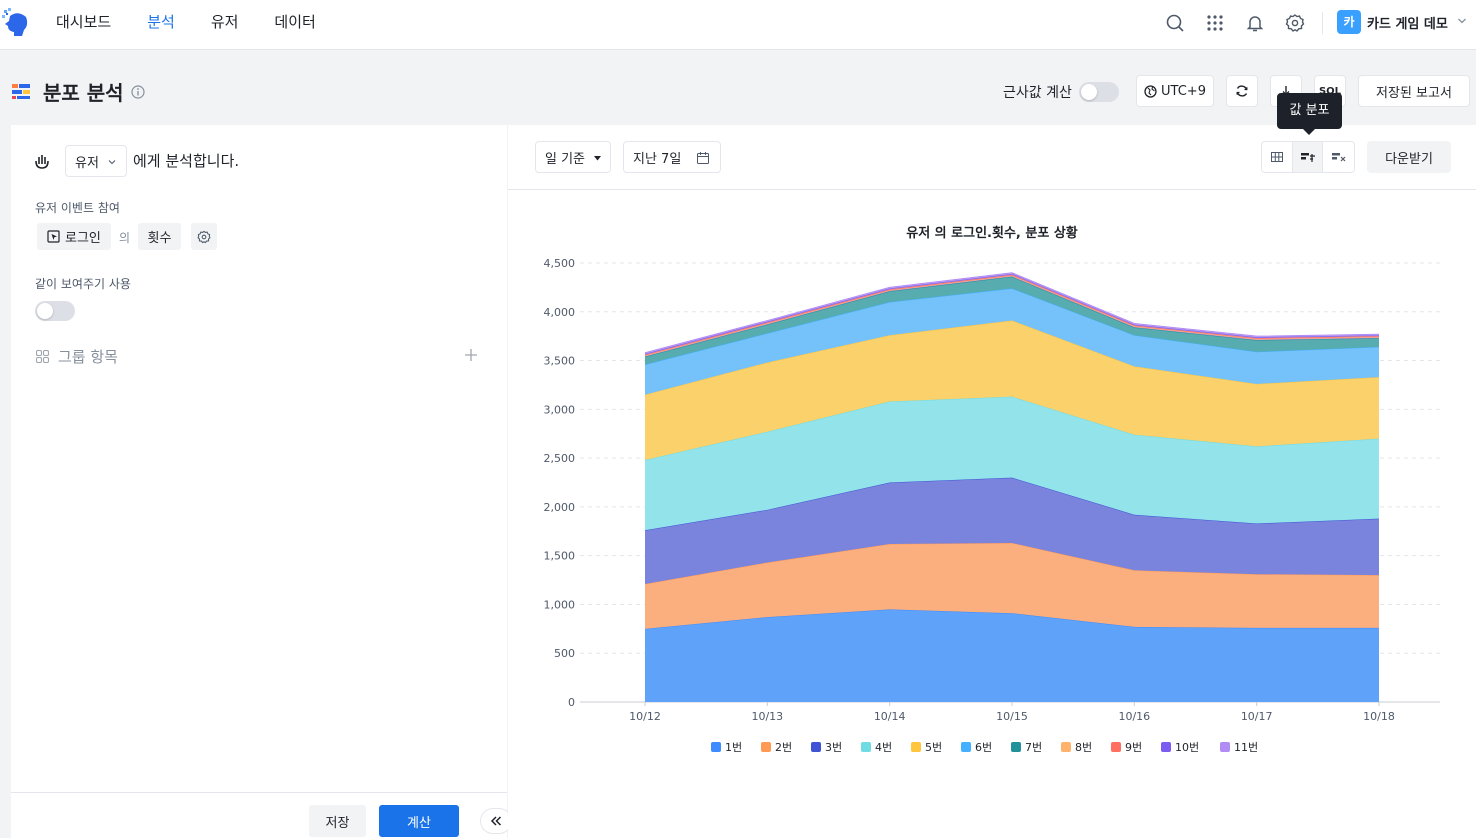 This screenshot has width=1476, height=838. I want to click on view-table-button, so click(1277, 157).